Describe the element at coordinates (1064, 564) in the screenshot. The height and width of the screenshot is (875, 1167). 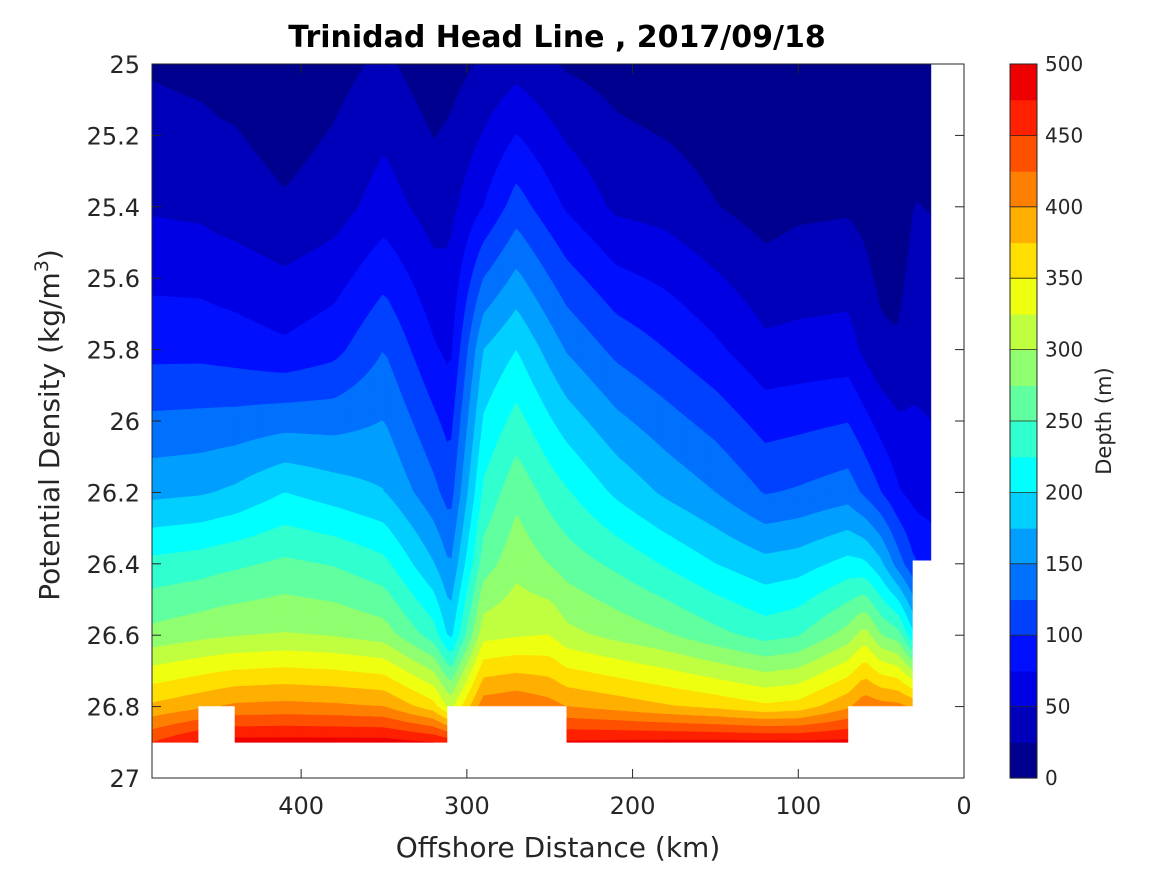
I see `colorbar-tick-label: 150` at that location.